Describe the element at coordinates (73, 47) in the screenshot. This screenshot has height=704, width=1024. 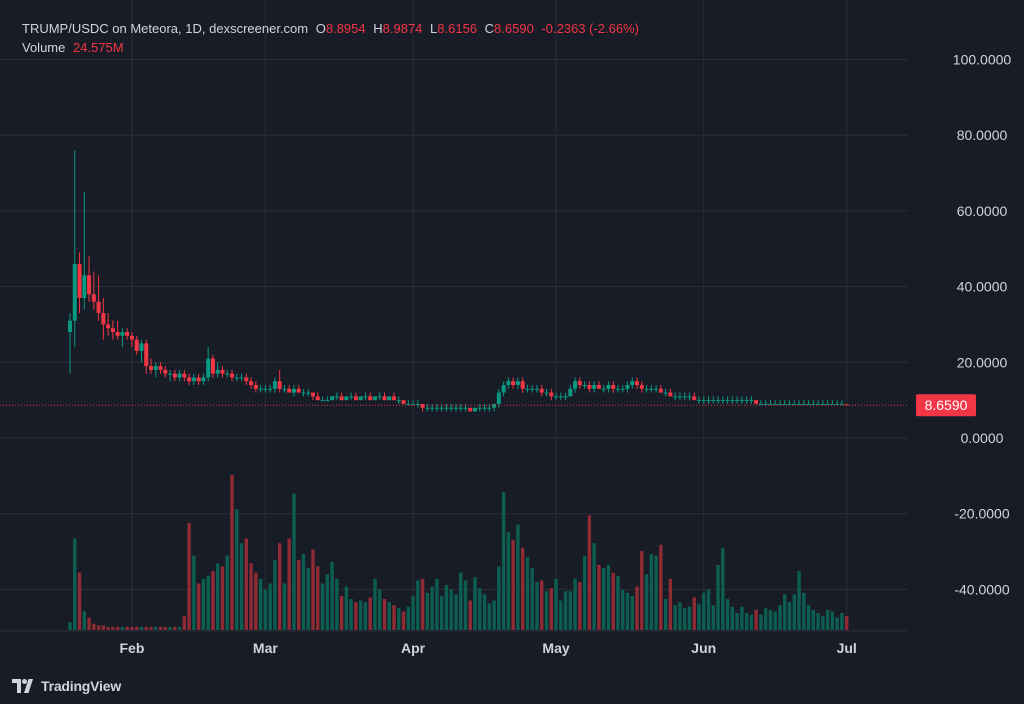
I see `volume-legend: Volume 24.575M` at that location.